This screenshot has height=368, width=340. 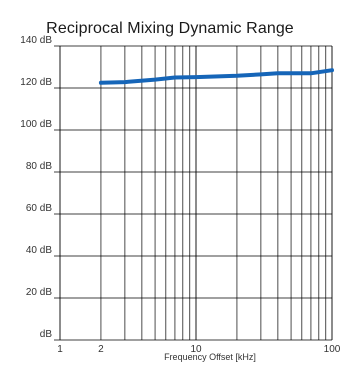 I want to click on y-tick-label: 120 dB, so click(x=36, y=82).